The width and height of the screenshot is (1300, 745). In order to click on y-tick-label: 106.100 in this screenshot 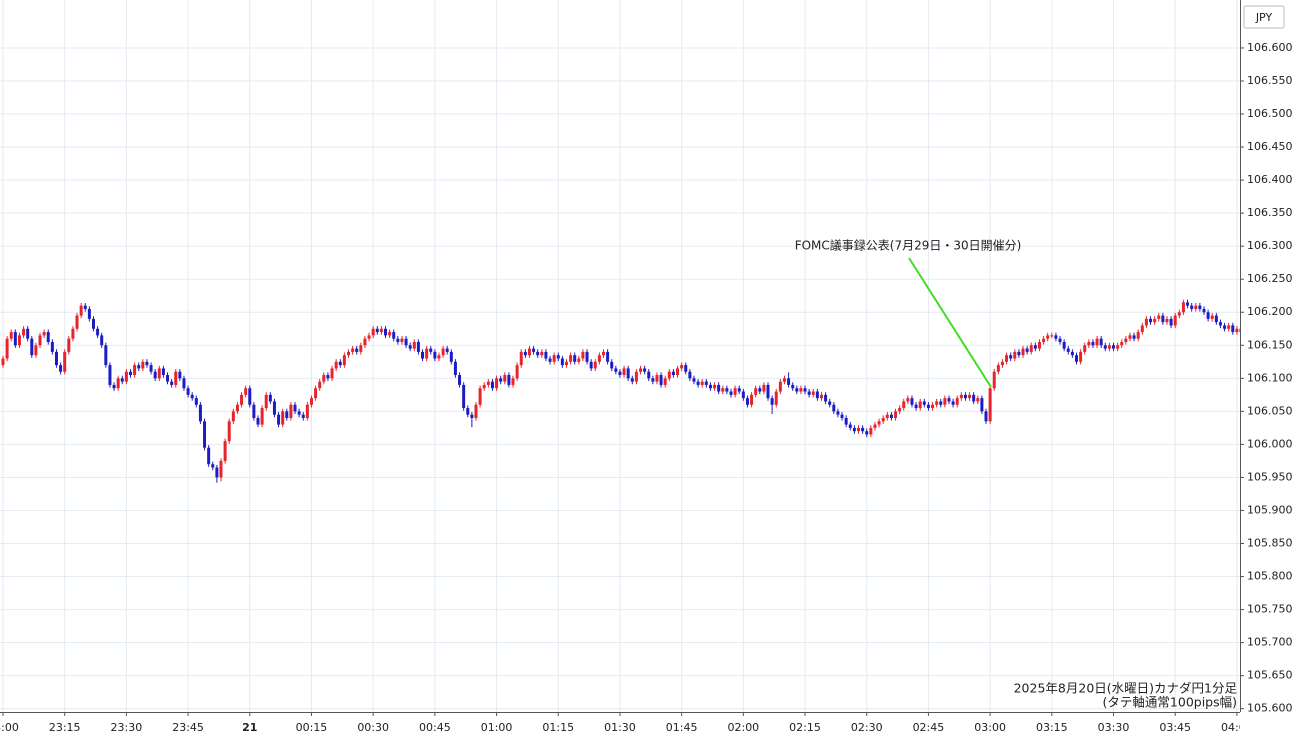, I will do `click(1270, 377)`.